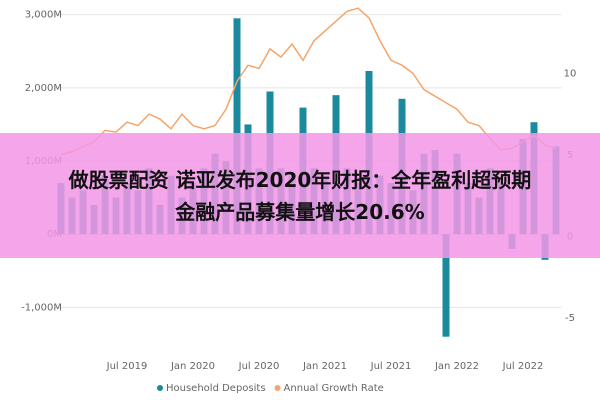  What do you see at coordinates (523, 366) in the screenshot?
I see `x-tick-label: Jul 2022` at bounding box center [523, 366].